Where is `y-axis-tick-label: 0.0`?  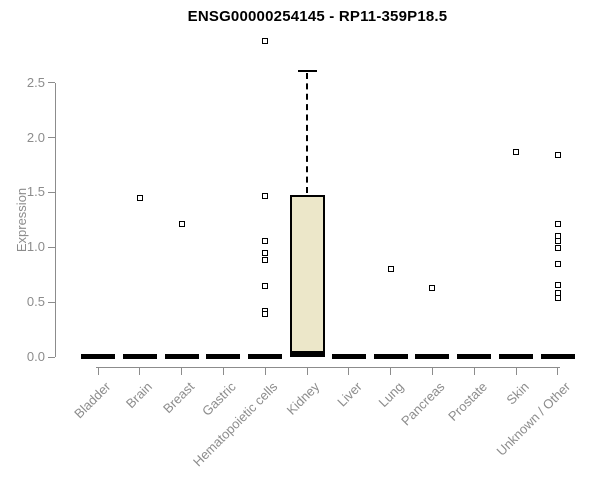 y-axis-tick-label: 0.0 is located at coordinates (35, 356).